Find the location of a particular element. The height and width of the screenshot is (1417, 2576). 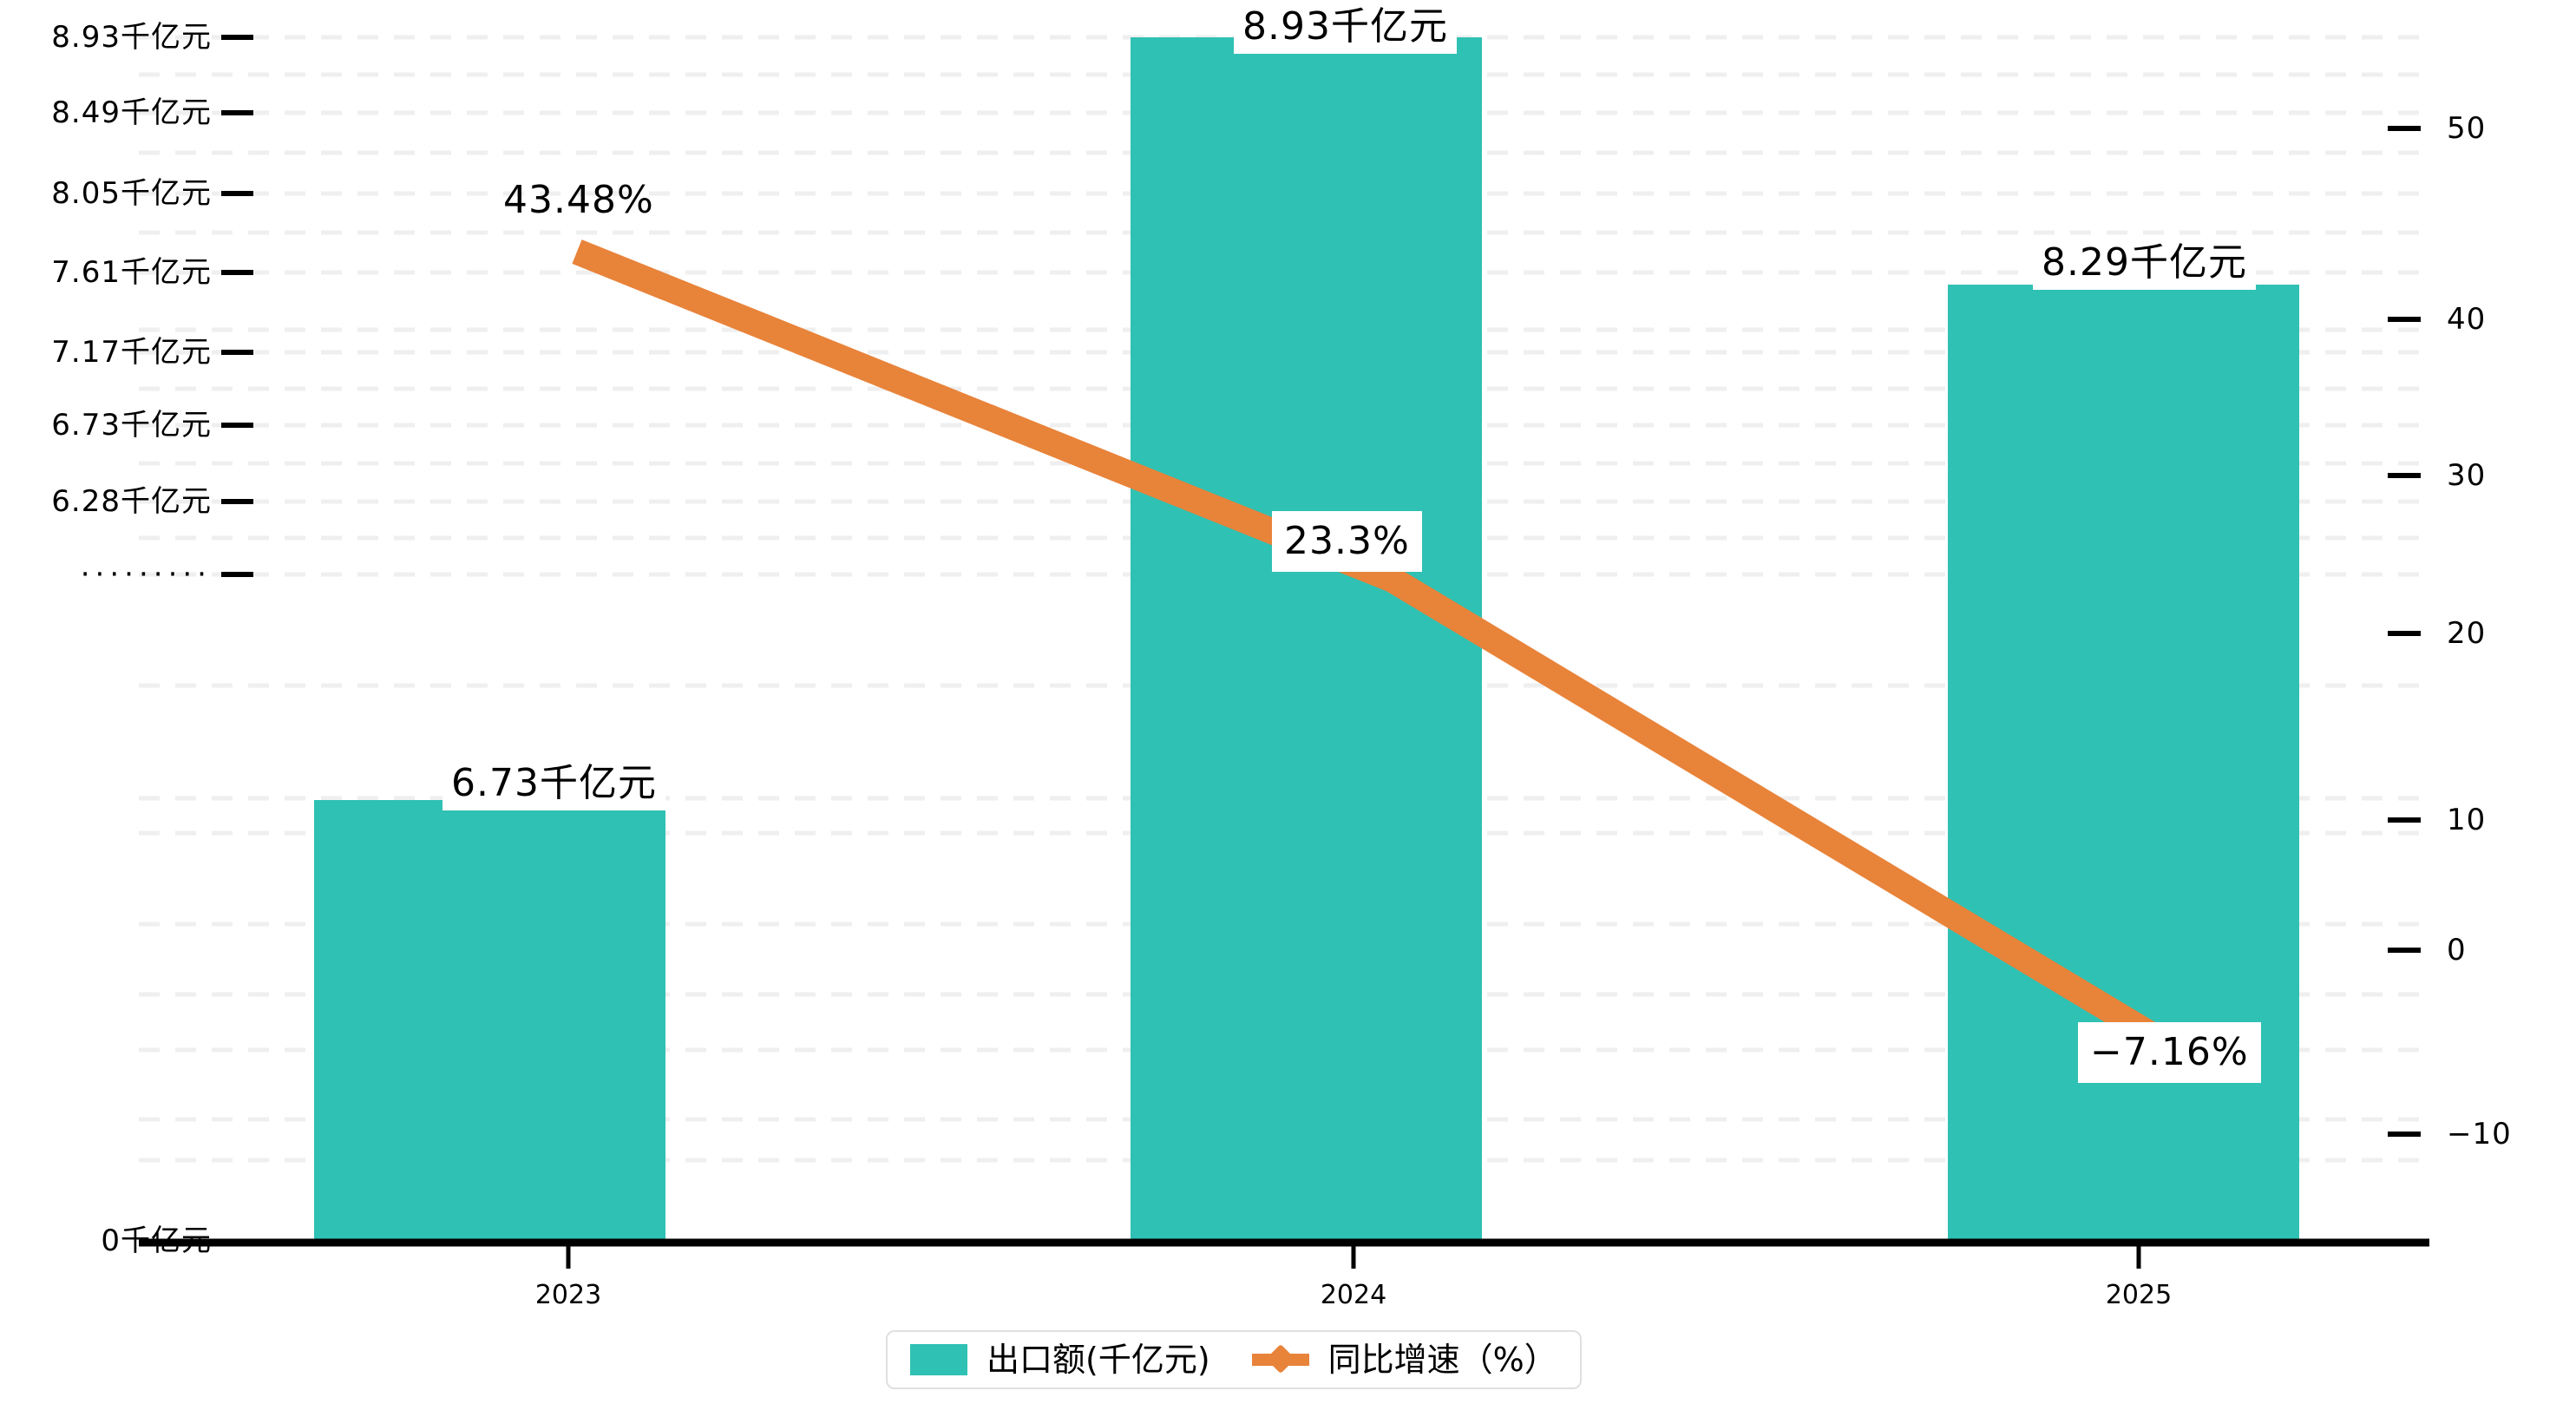

x-axis-tick-2025: 2025 is located at coordinates (2139, 1295).